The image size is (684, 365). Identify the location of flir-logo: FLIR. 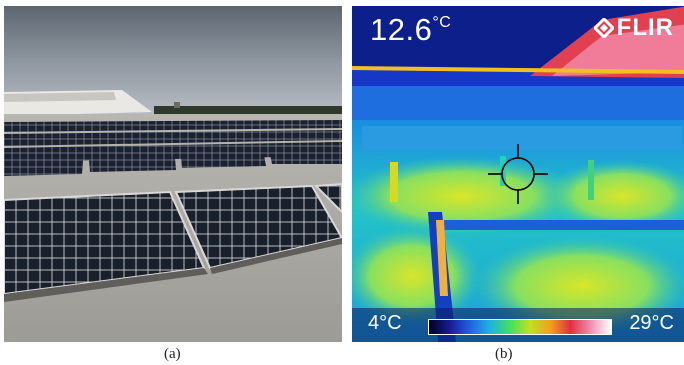
(633, 28).